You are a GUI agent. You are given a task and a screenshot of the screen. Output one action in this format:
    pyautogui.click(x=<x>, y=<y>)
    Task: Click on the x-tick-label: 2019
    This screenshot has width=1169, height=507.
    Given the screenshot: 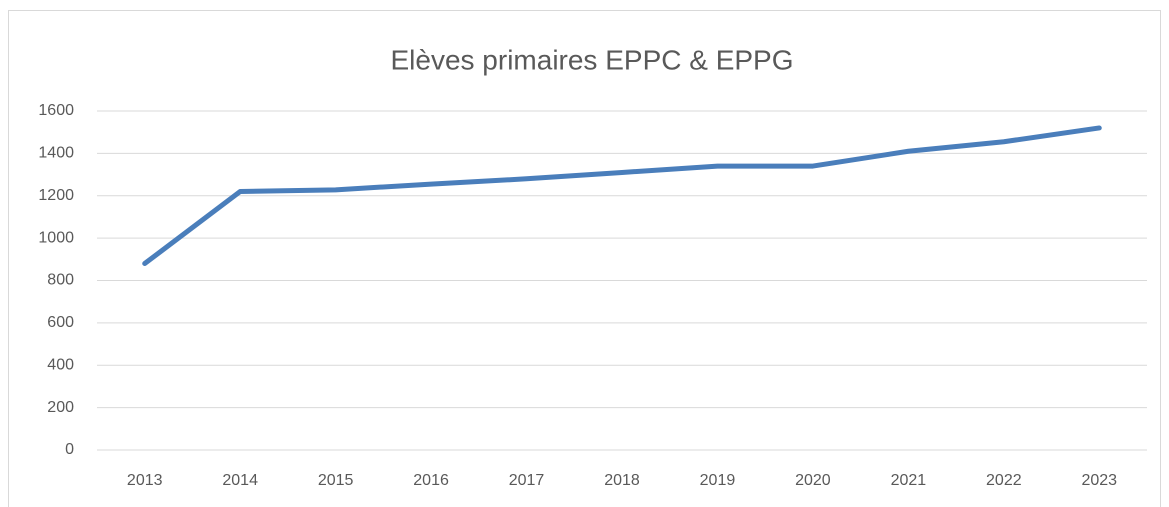 What is the action you would take?
    pyautogui.click(x=718, y=480)
    